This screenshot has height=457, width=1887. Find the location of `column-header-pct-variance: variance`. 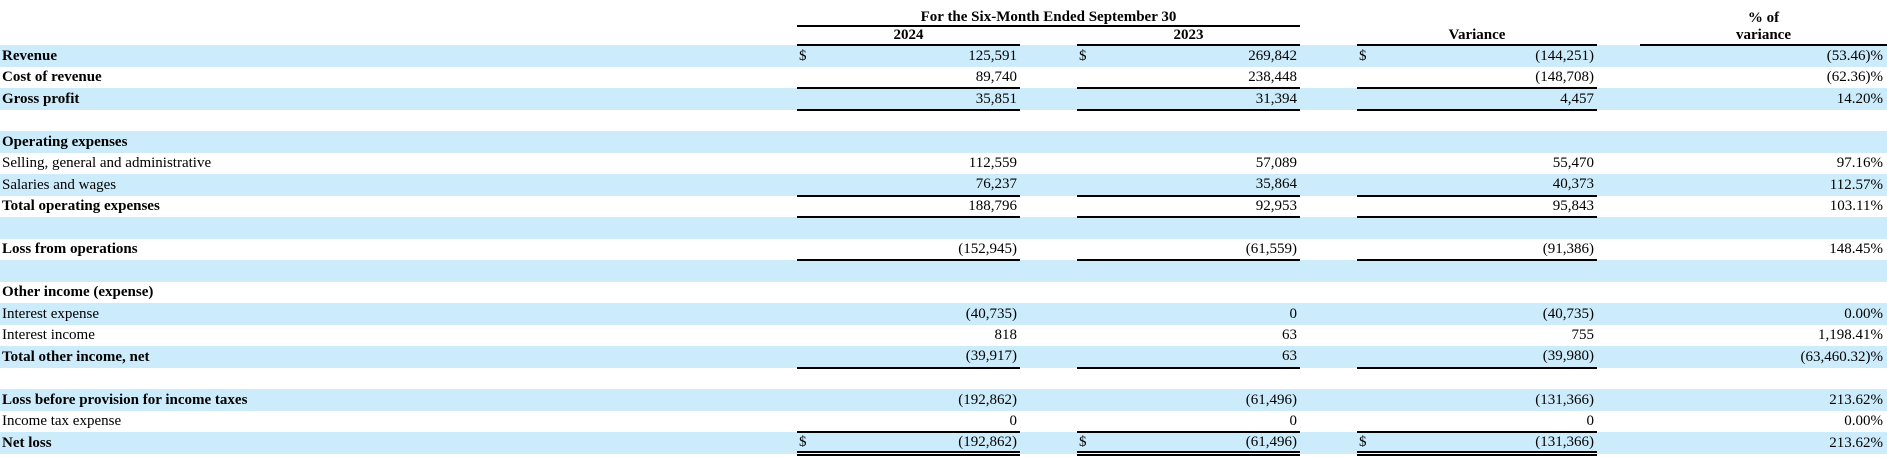

column-header-pct-variance: variance is located at coordinates (1763, 36).